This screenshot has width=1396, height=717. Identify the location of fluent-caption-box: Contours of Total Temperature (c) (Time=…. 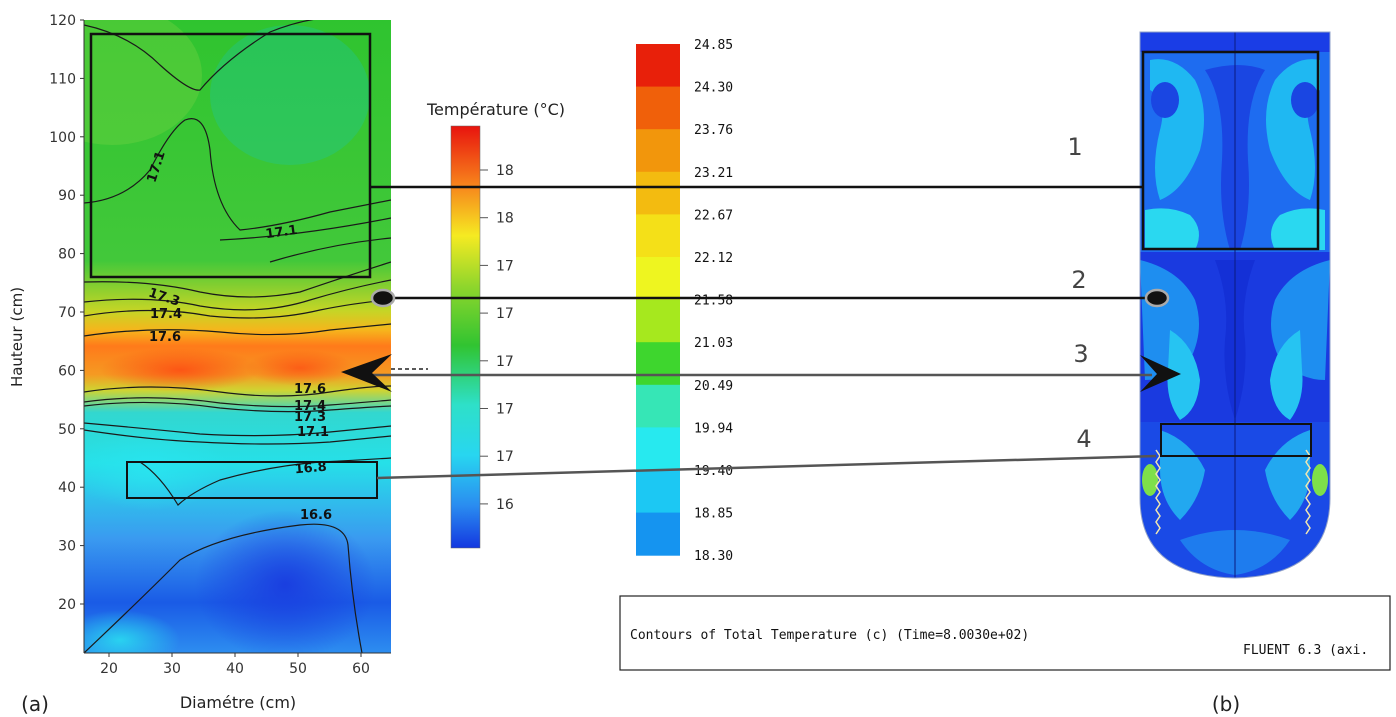
(1005, 633).